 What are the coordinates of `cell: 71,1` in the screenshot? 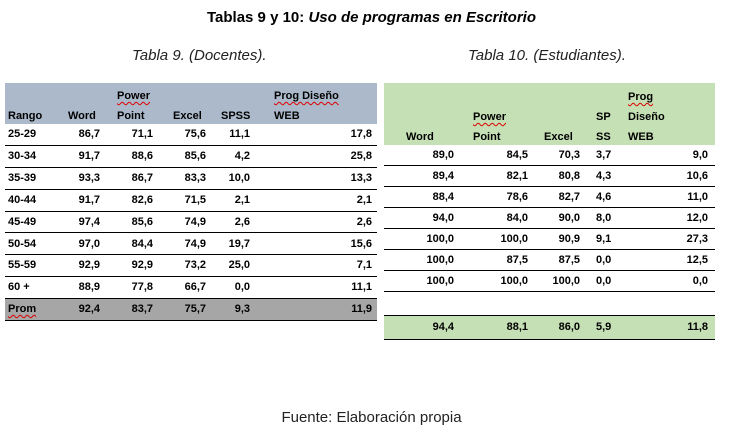 It's located at (142, 134).